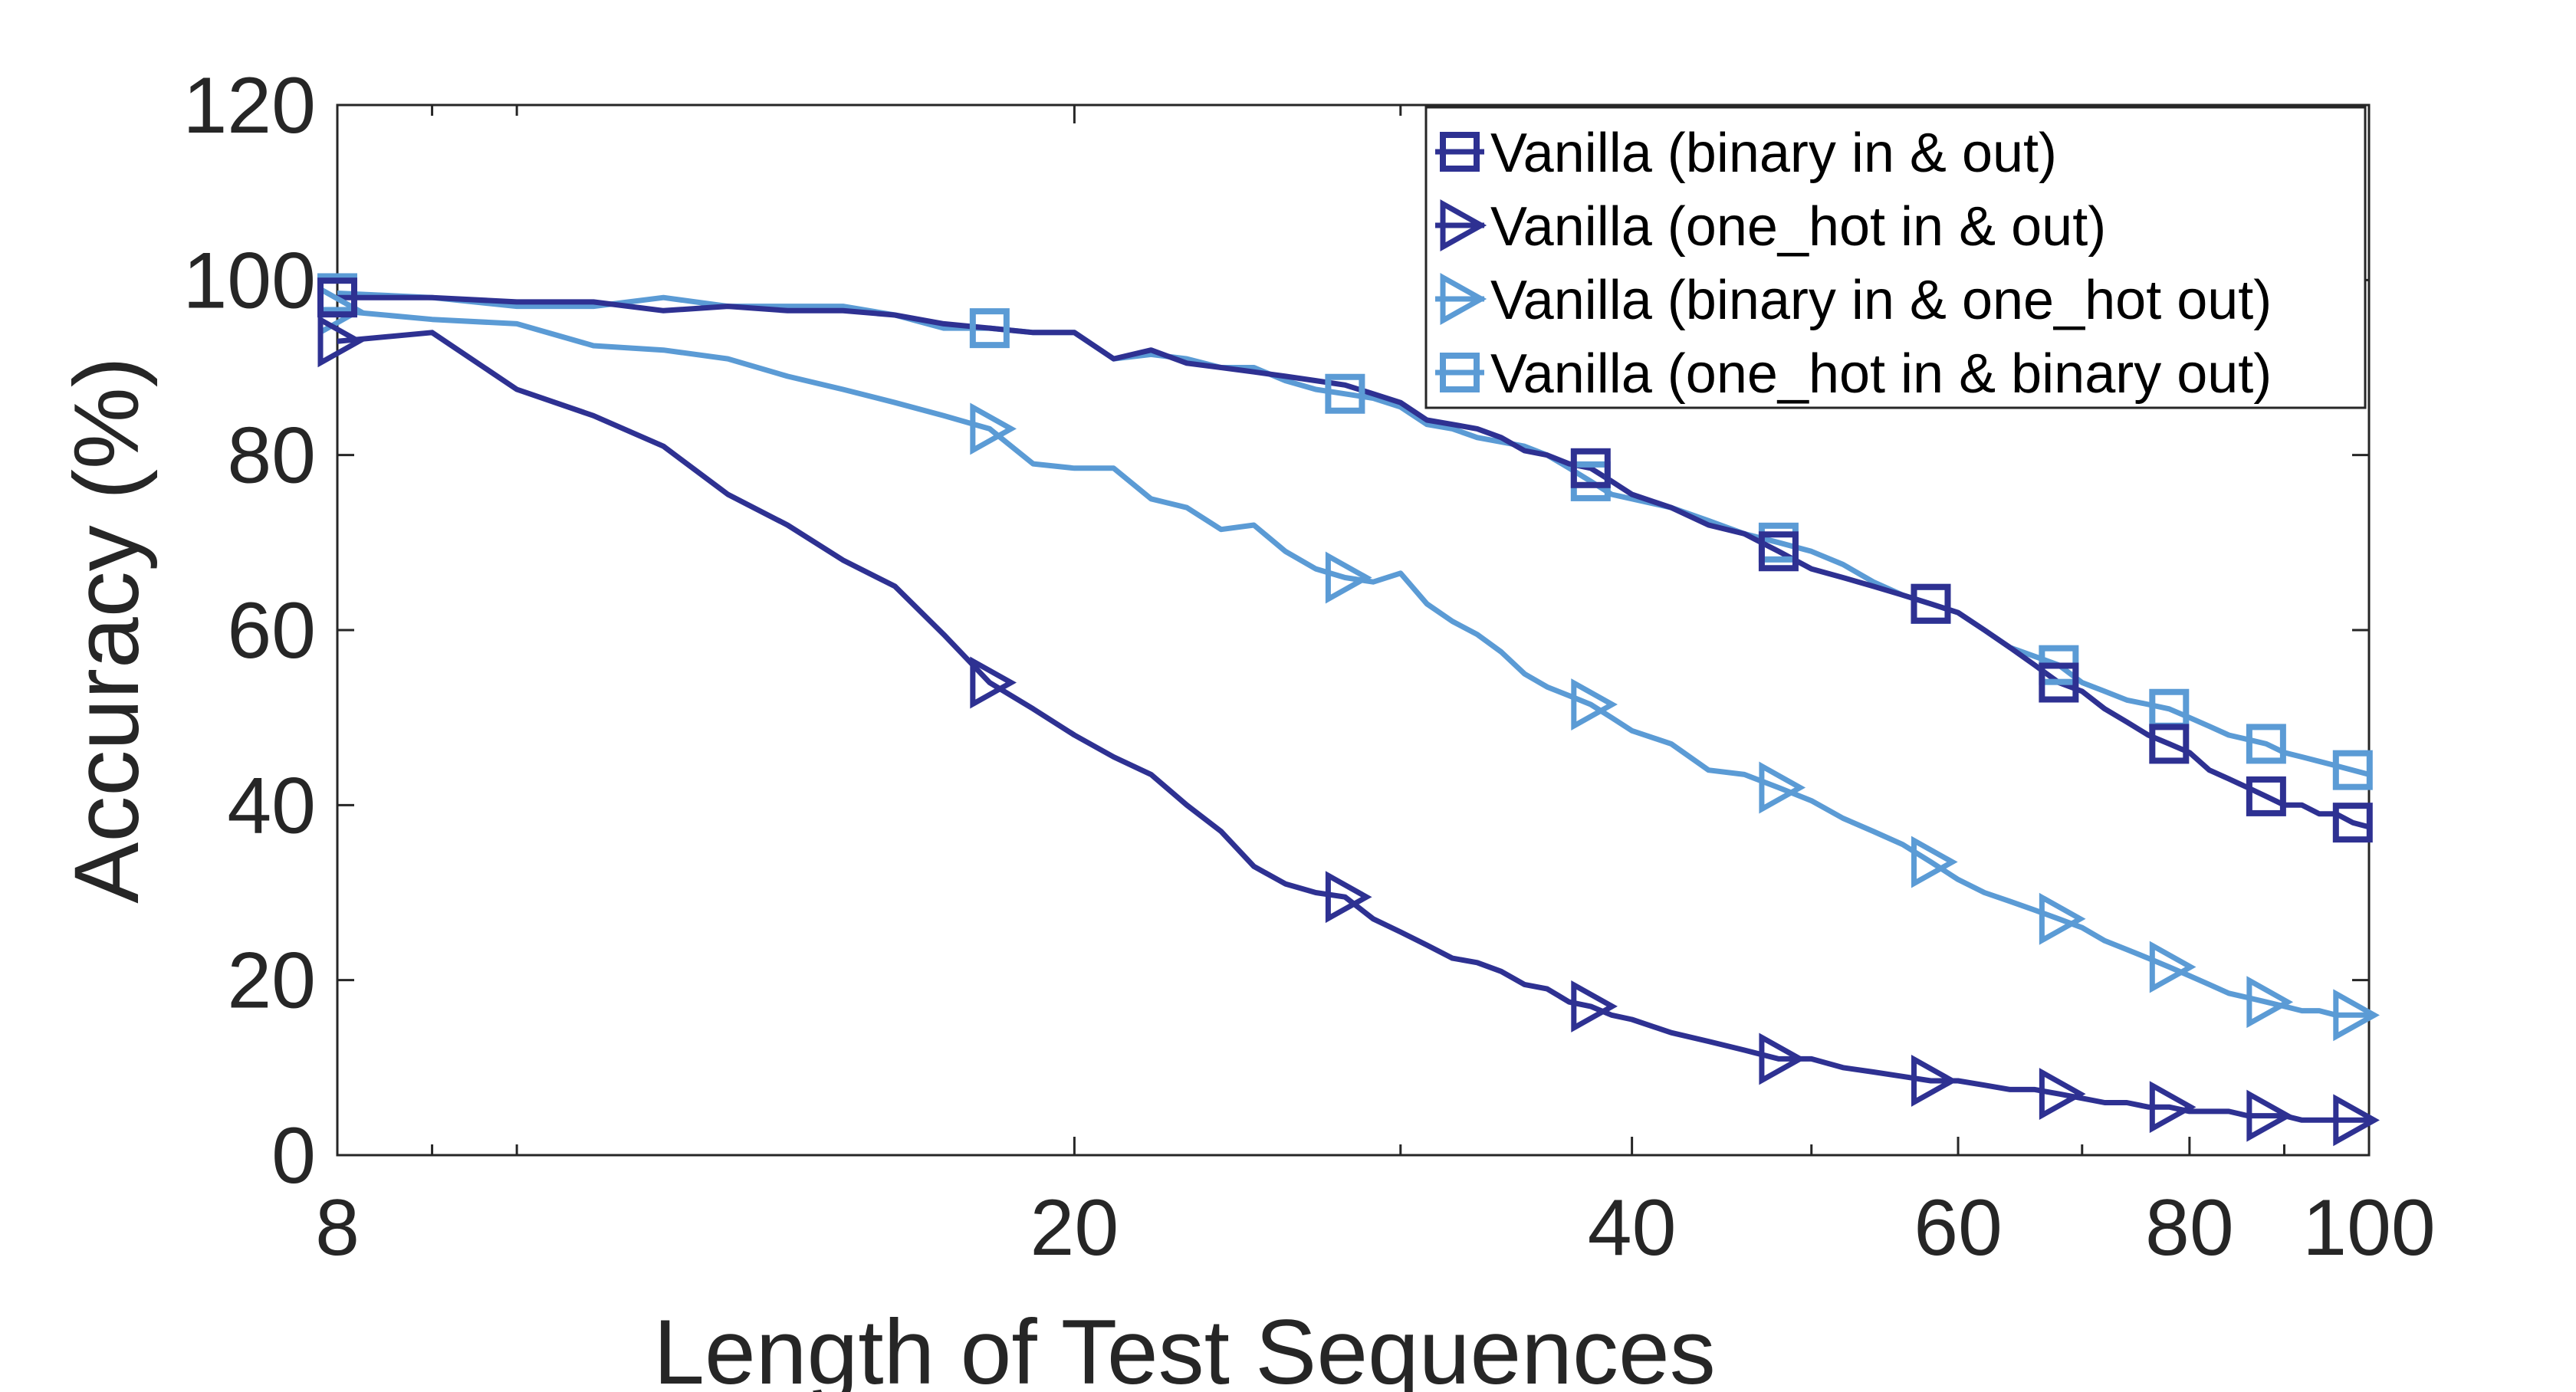 Image resolution: width=2576 pixels, height=1392 pixels. I want to click on y-tick-label: 0, so click(293, 1155).